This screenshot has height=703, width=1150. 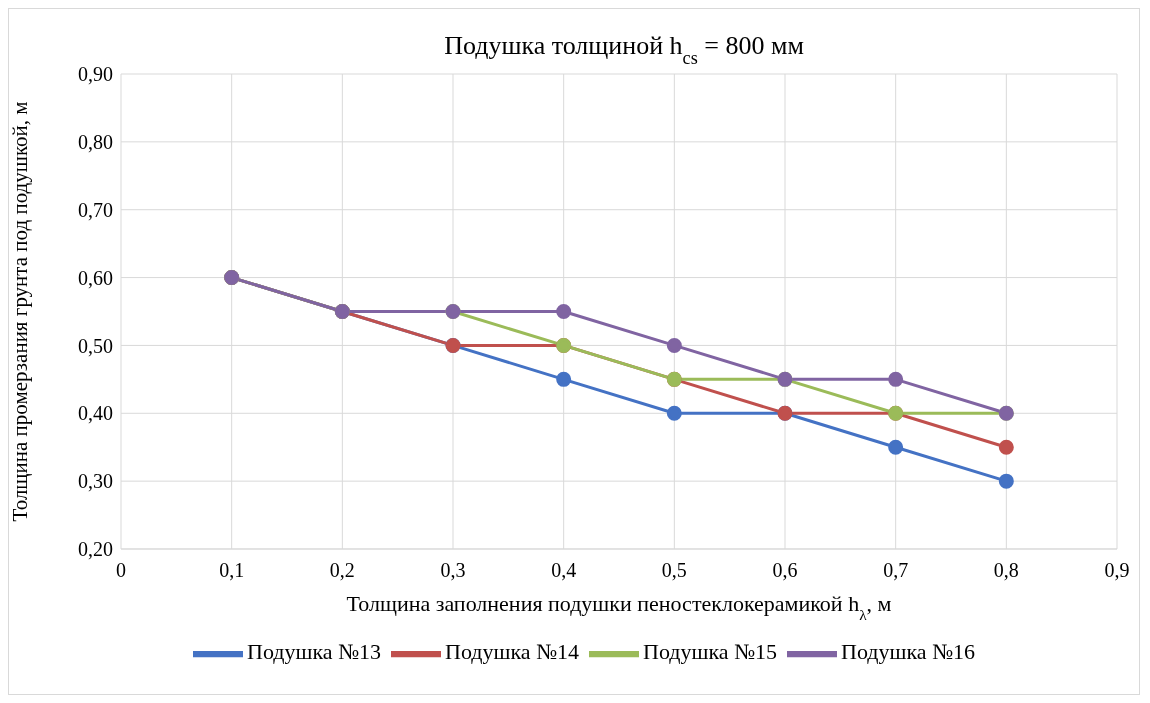 I want to click on y-tick-label: 0,50, so click(x=95, y=345).